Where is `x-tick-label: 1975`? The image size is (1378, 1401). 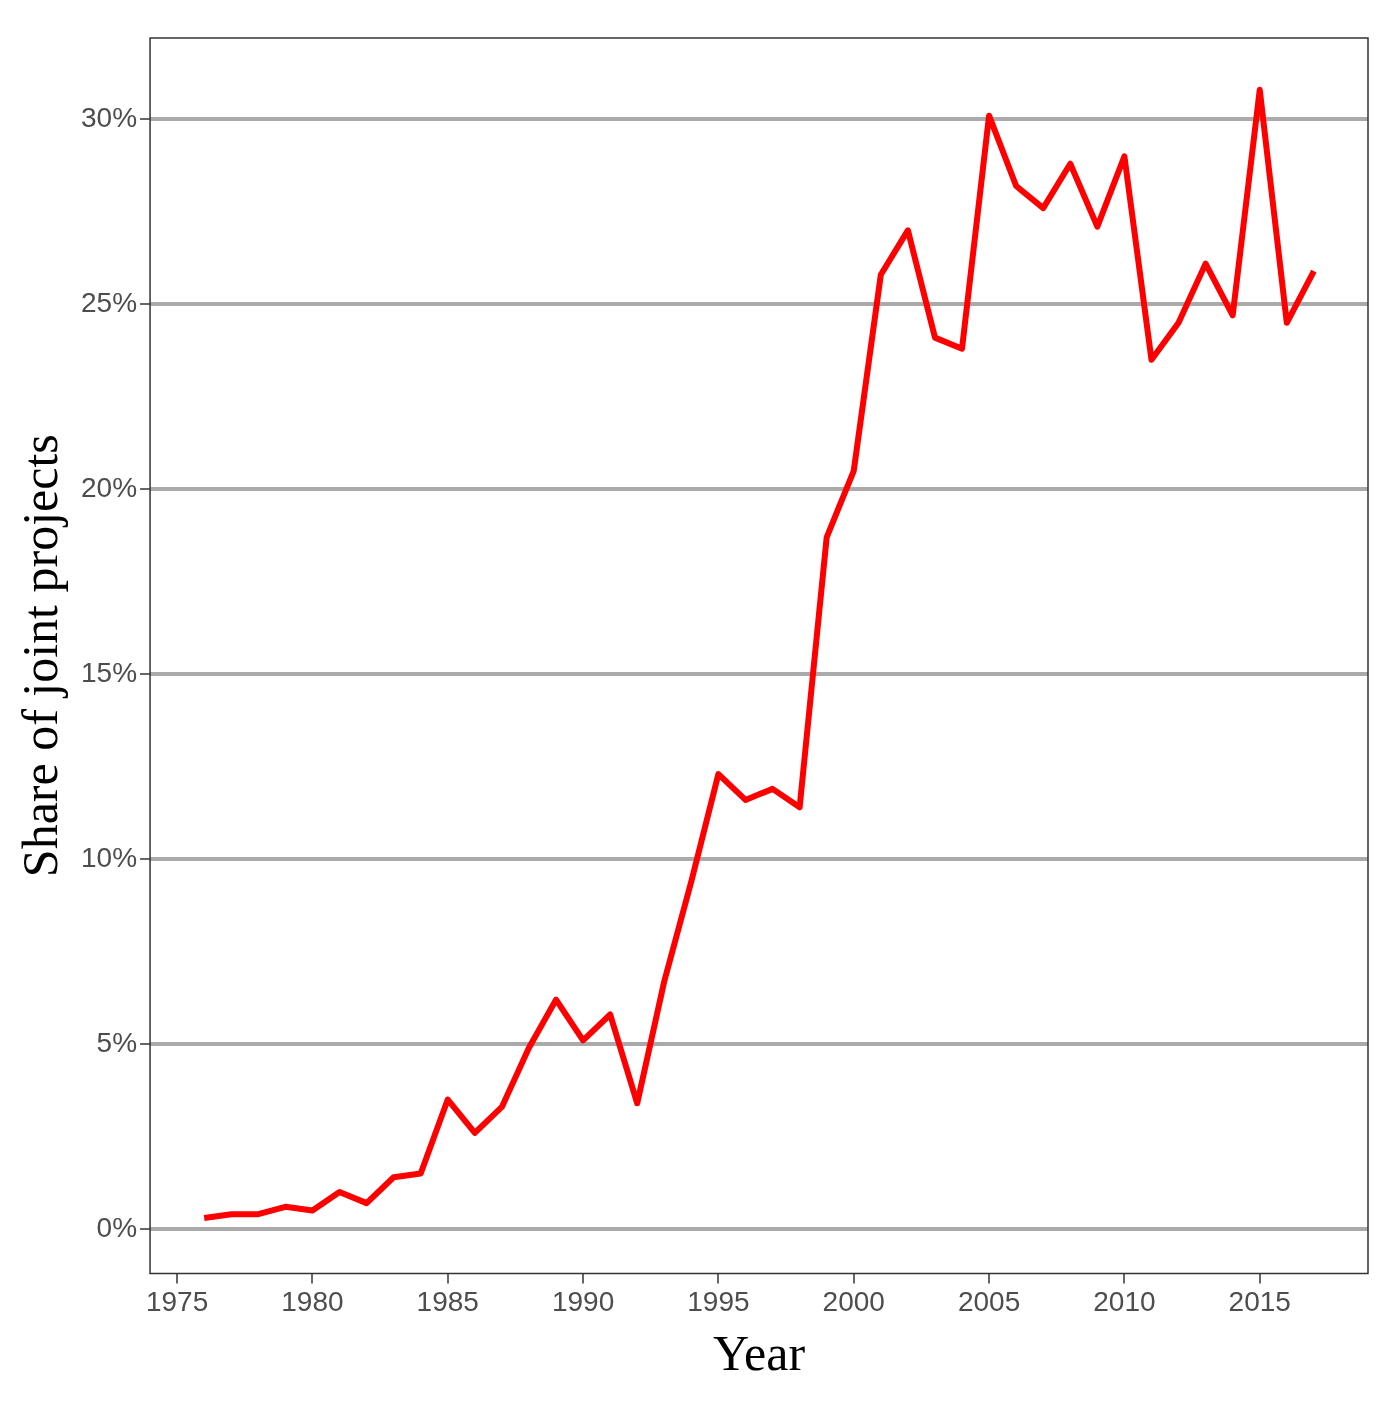 x-tick-label: 1975 is located at coordinates (177, 1301).